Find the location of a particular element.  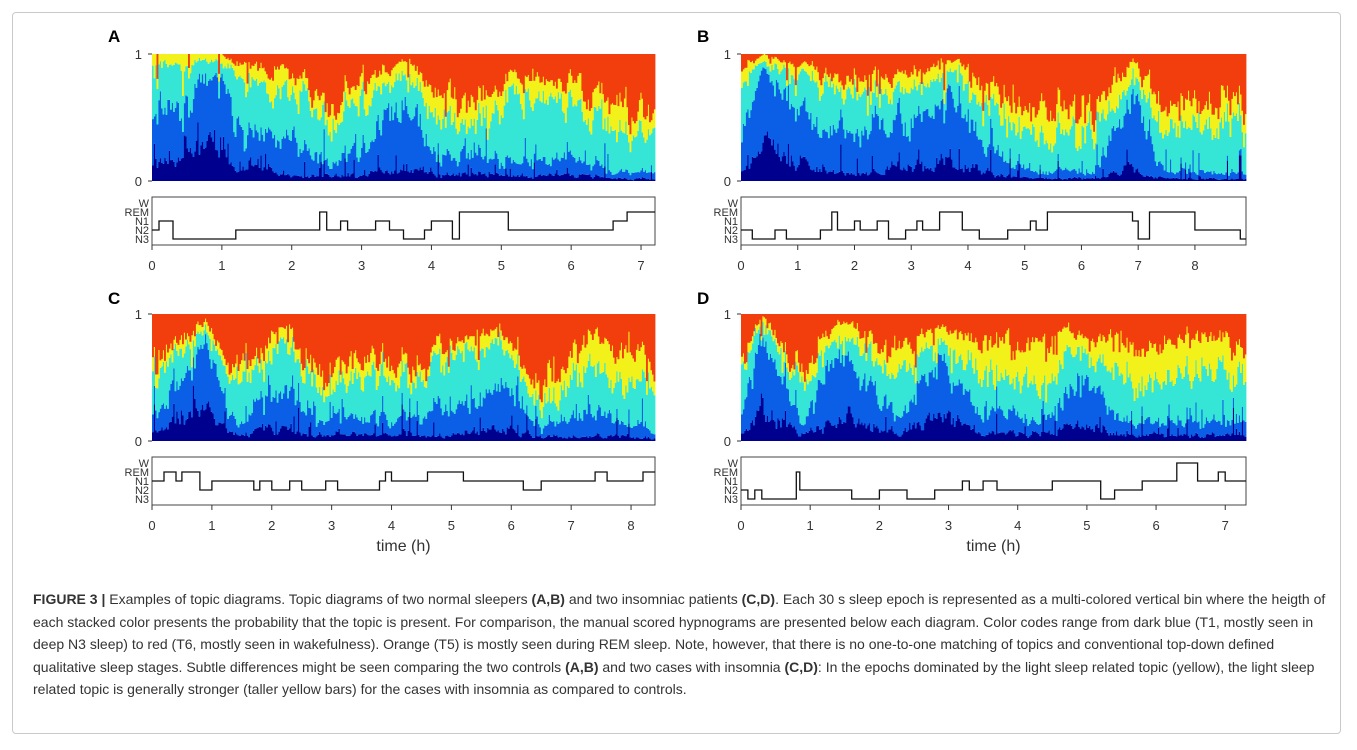

caption-text-4: and two cases with insomnia is located at coordinates (691, 666).